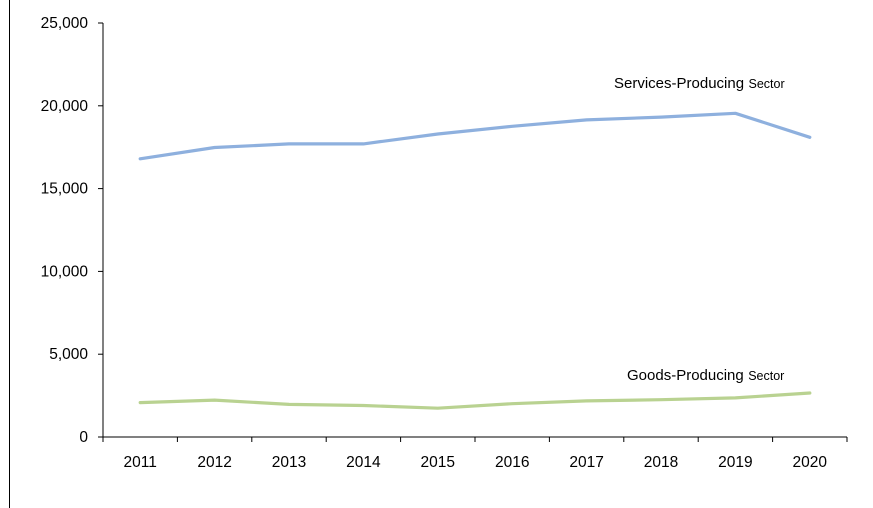 Image resolution: width=873 pixels, height=508 pixels. Describe the element at coordinates (476, 462) in the screenshot. I see `x-axis-tick-labels: 2011 2012 2013 2014 2015 2016 2017 2018 2019 2020` at that location.